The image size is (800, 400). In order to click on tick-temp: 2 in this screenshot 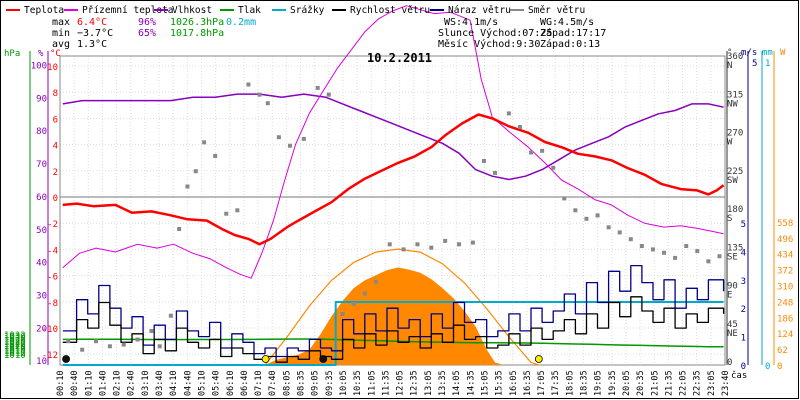, I will do `click(55, 173)`.